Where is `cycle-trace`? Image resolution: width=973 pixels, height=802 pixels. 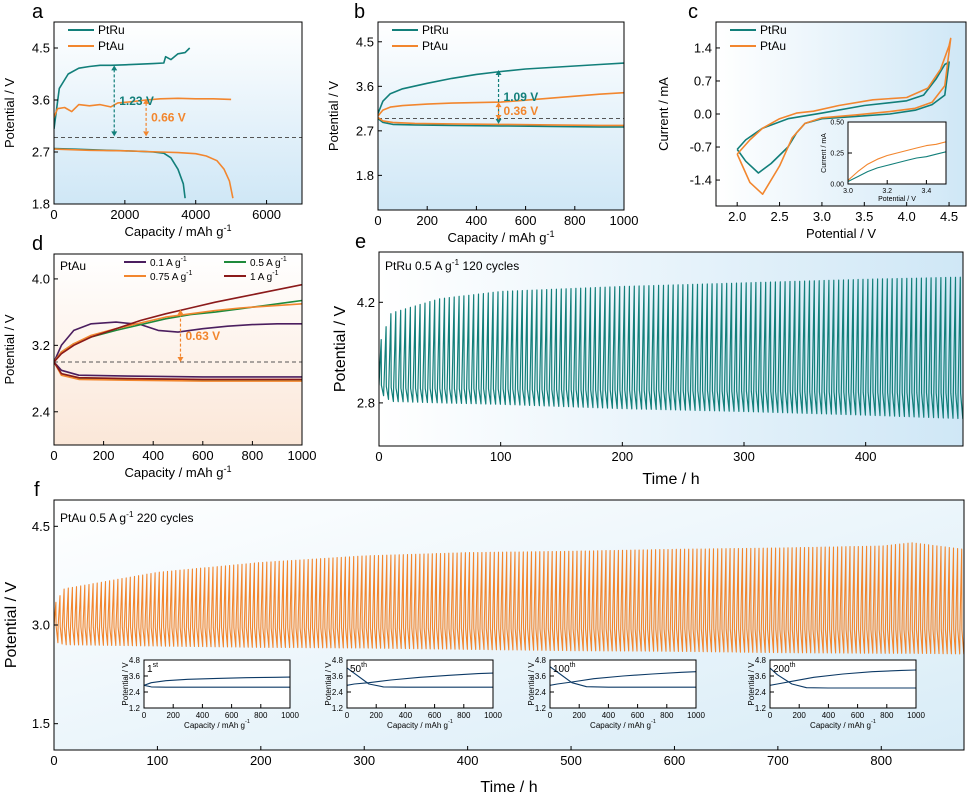
cycle-trace is located at coordinates (671, 348).